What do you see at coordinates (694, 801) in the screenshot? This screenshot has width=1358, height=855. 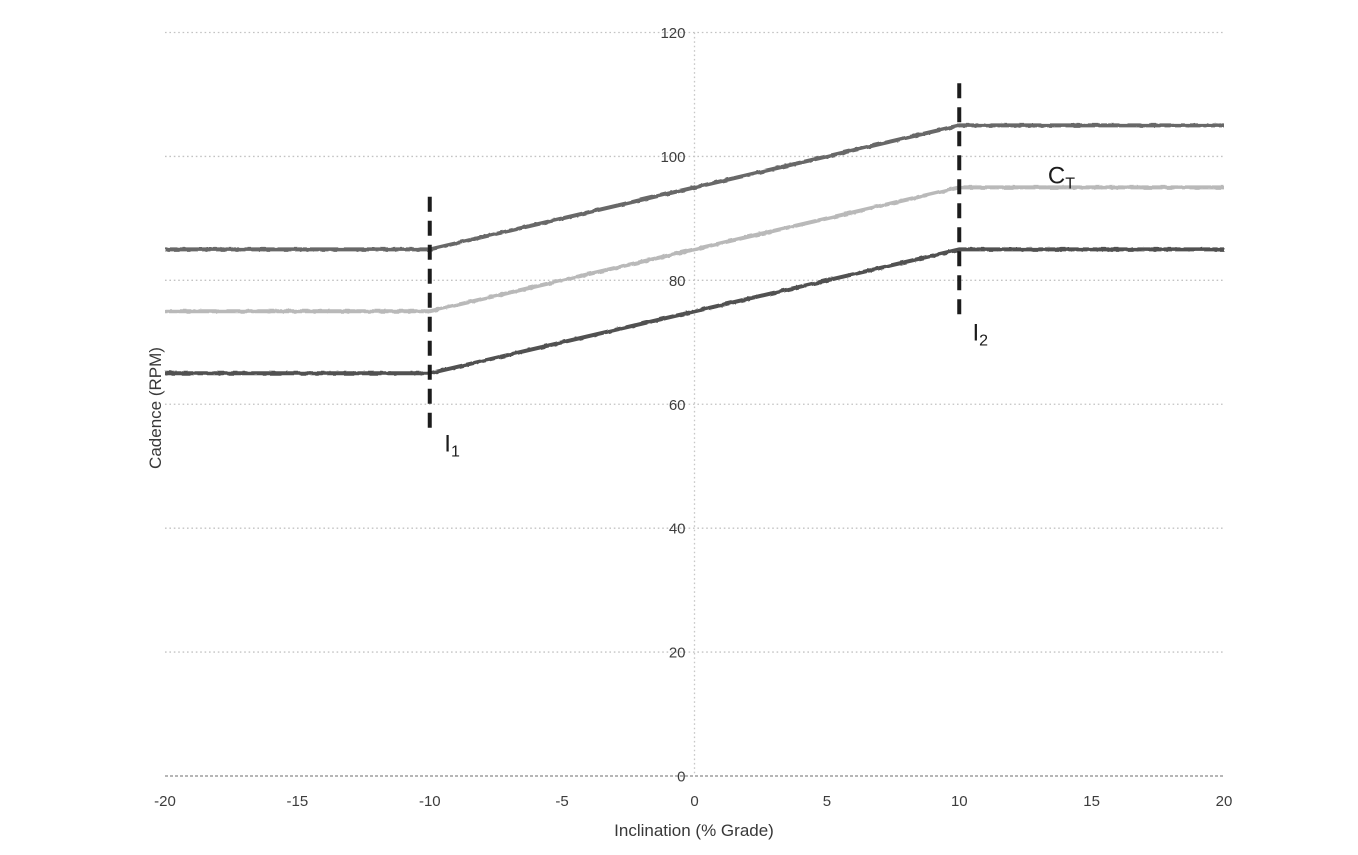 I see `x-tick-label-0: 0` at bounding box center [694, 801].